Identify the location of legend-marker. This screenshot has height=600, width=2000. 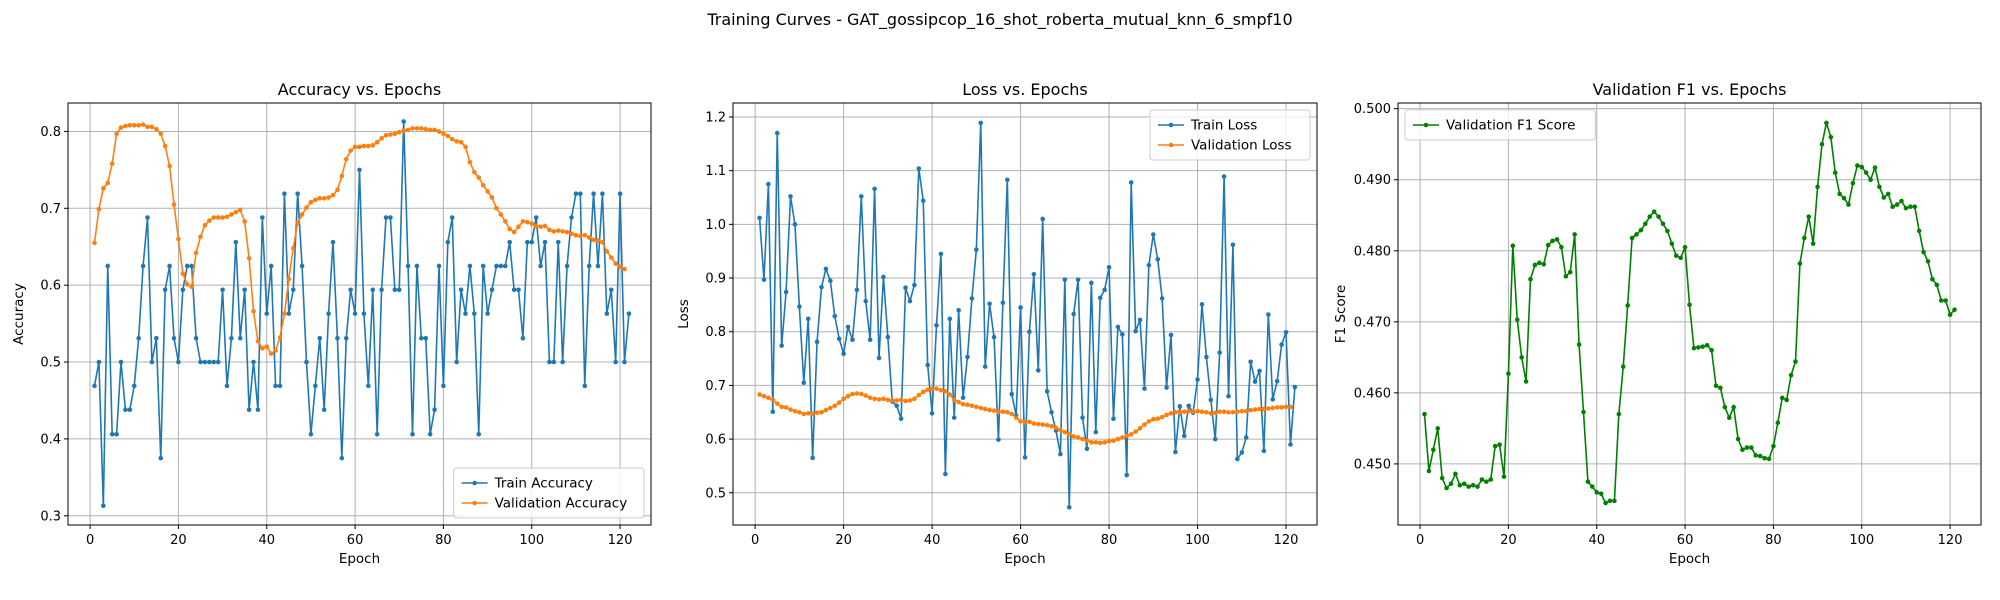
(1171, 145).